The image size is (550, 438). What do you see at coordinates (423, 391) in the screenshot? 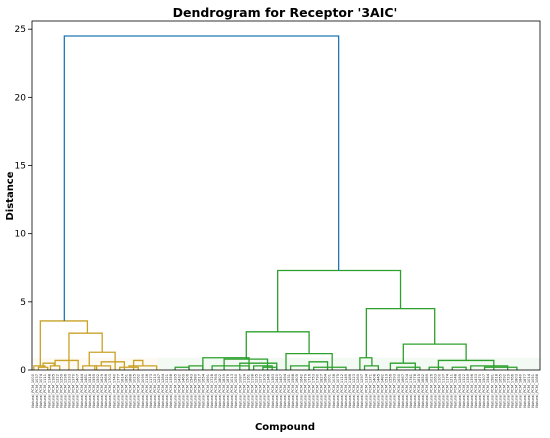
I see `leaf-label: Natural_PCM_1852` at bounding box center [423, 391].